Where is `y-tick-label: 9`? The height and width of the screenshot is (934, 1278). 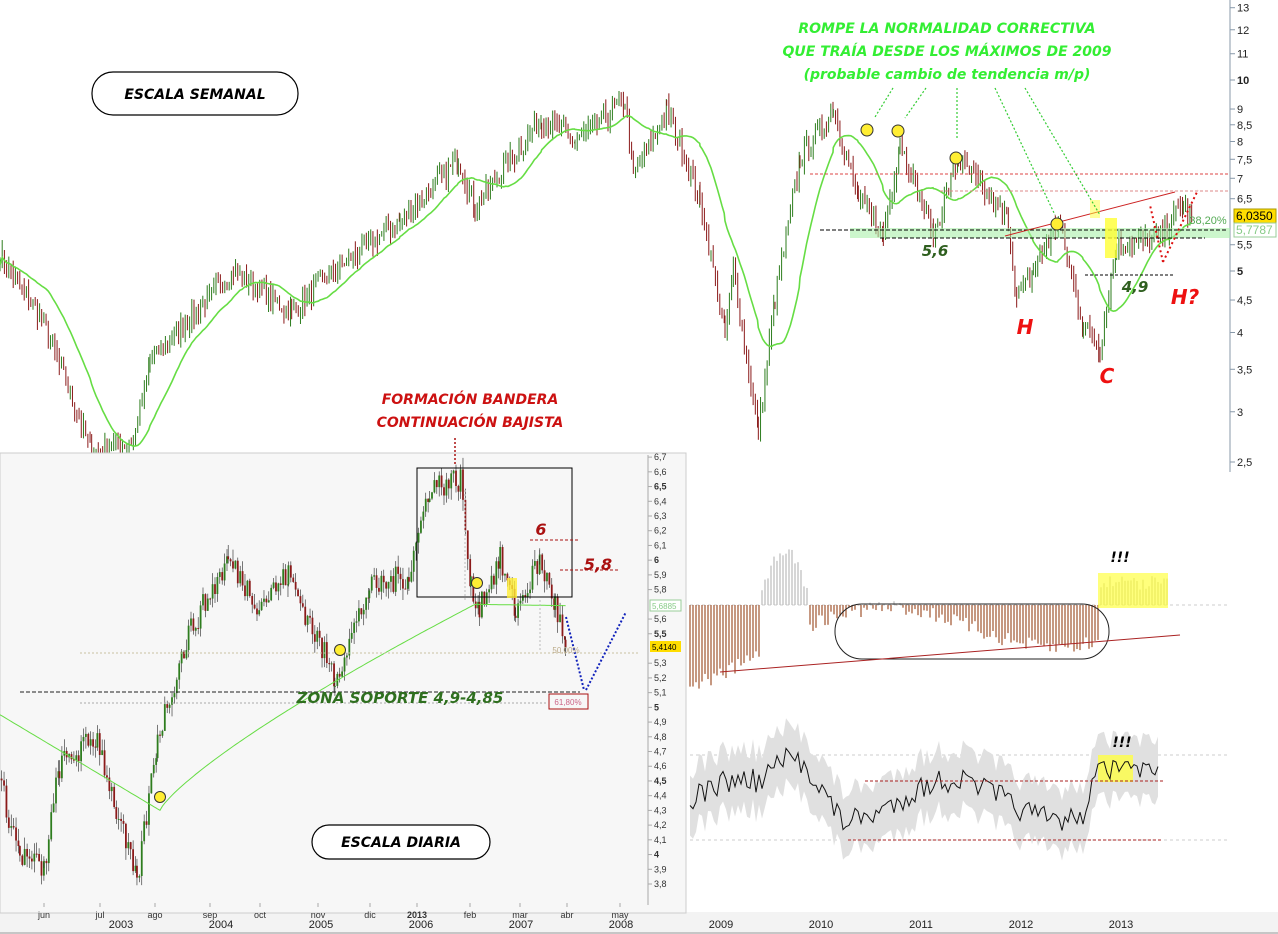 y-tick-label: 9 is located at coordinates (1240, 110).